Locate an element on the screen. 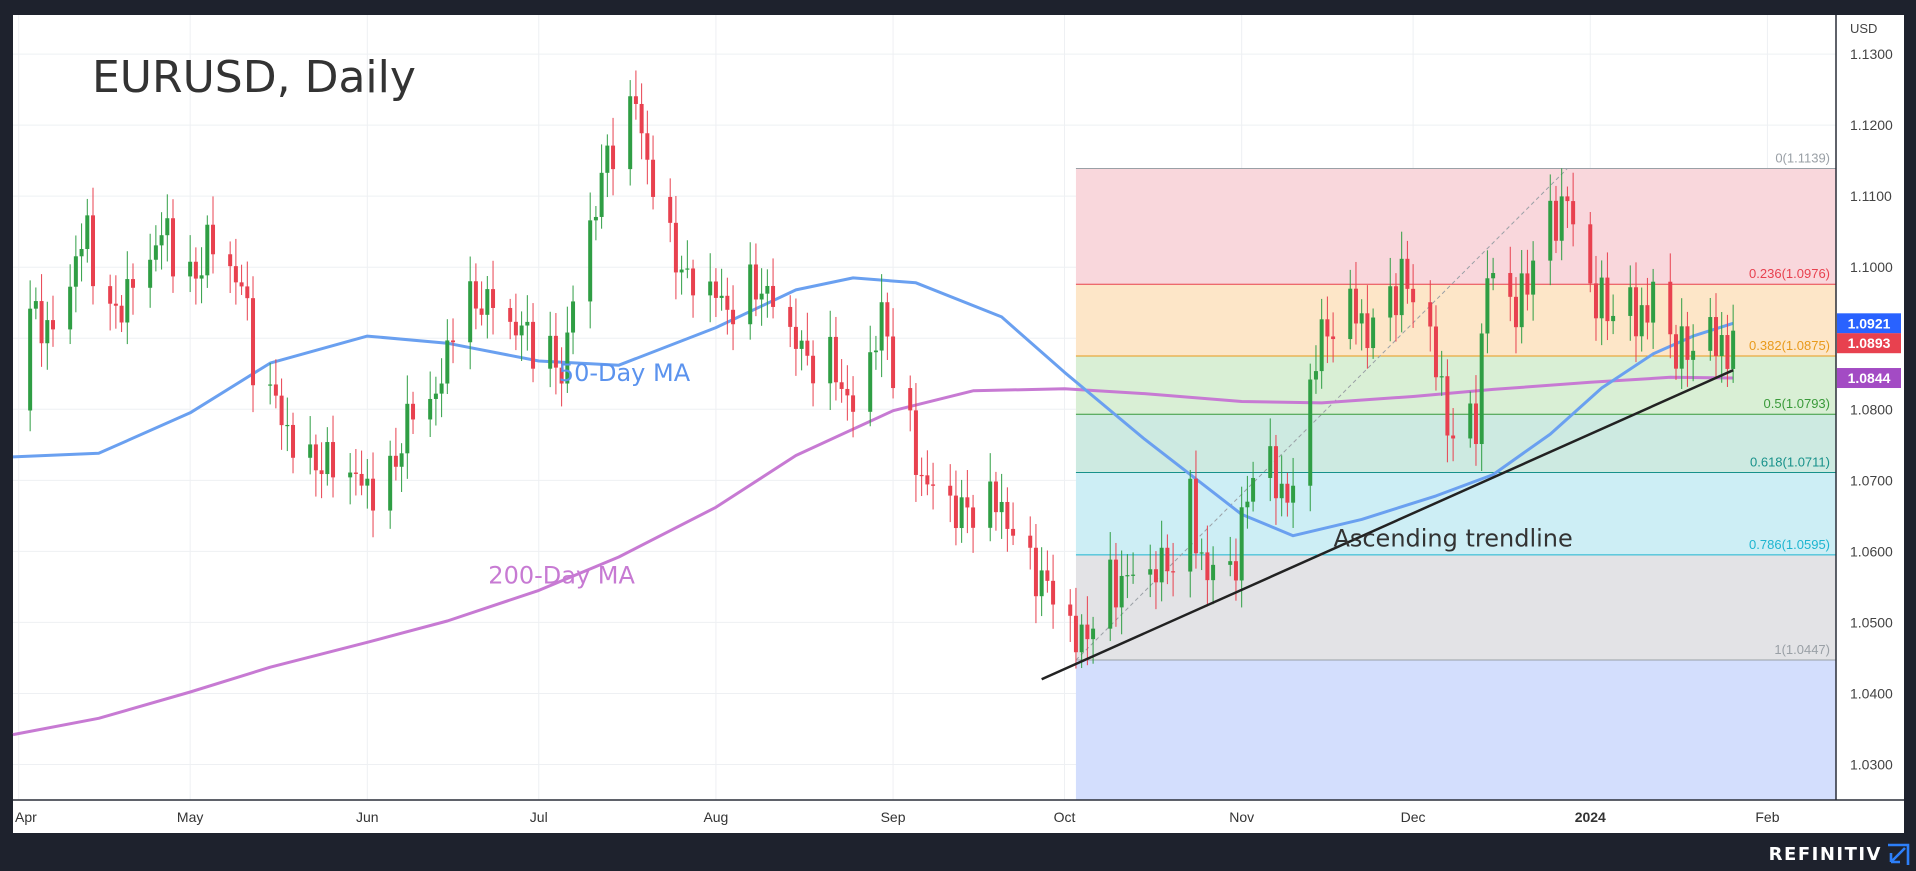  chart-title: EURUSD, Daily is located at coordinates (254, 77).